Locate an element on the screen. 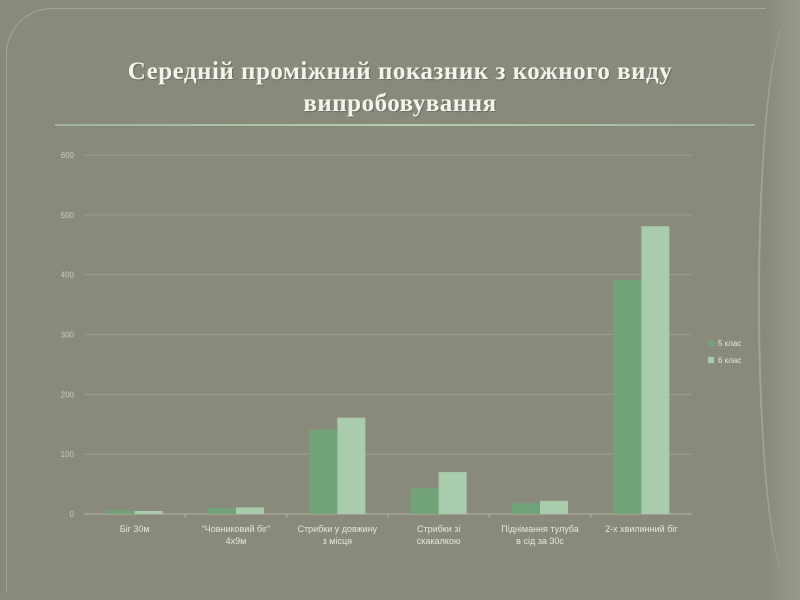 This screenshot has width=800, height=600. y-tick-label: 400 is located at coordinates (68, 275).